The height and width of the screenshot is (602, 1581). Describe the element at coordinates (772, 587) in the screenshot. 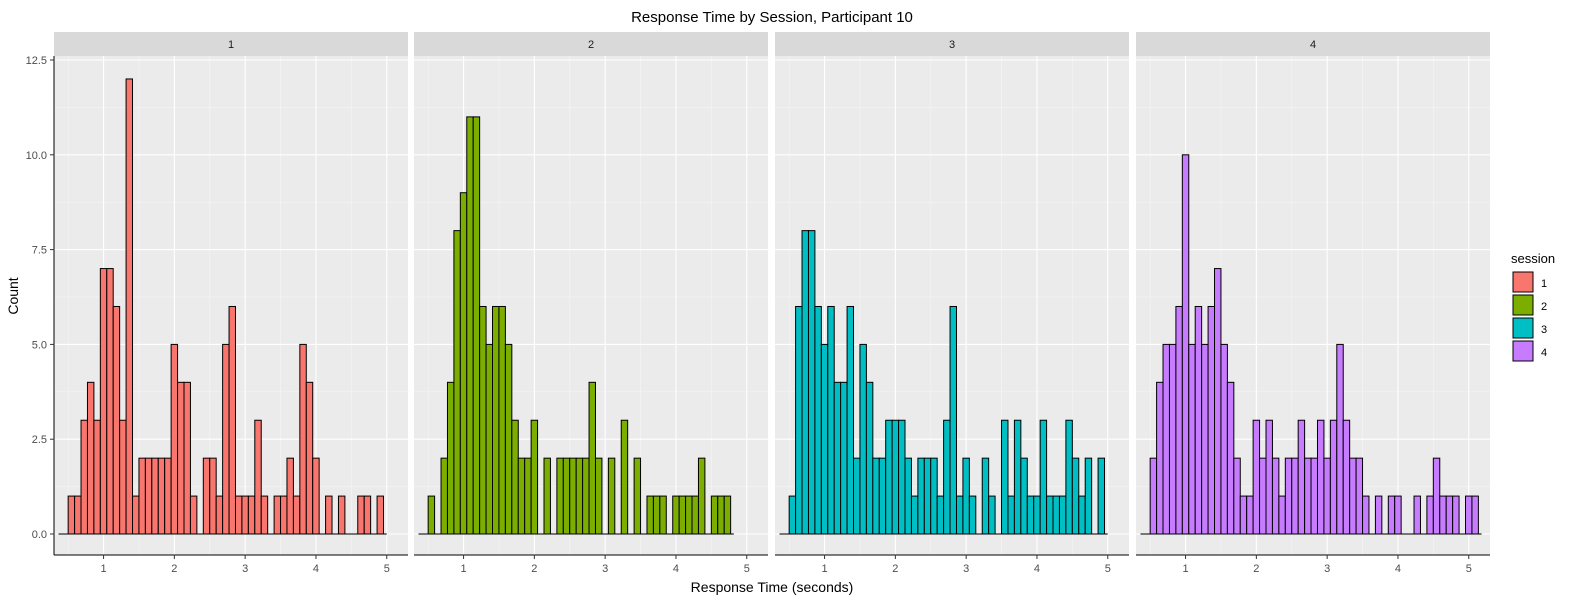

I see `x-axis-title: Response Time (seconds)` at that location.